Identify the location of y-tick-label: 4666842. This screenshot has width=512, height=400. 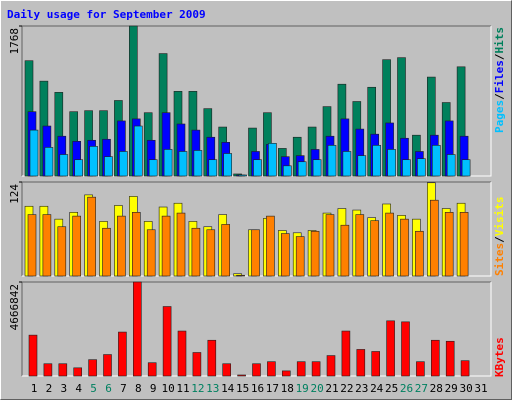
(14, 307).